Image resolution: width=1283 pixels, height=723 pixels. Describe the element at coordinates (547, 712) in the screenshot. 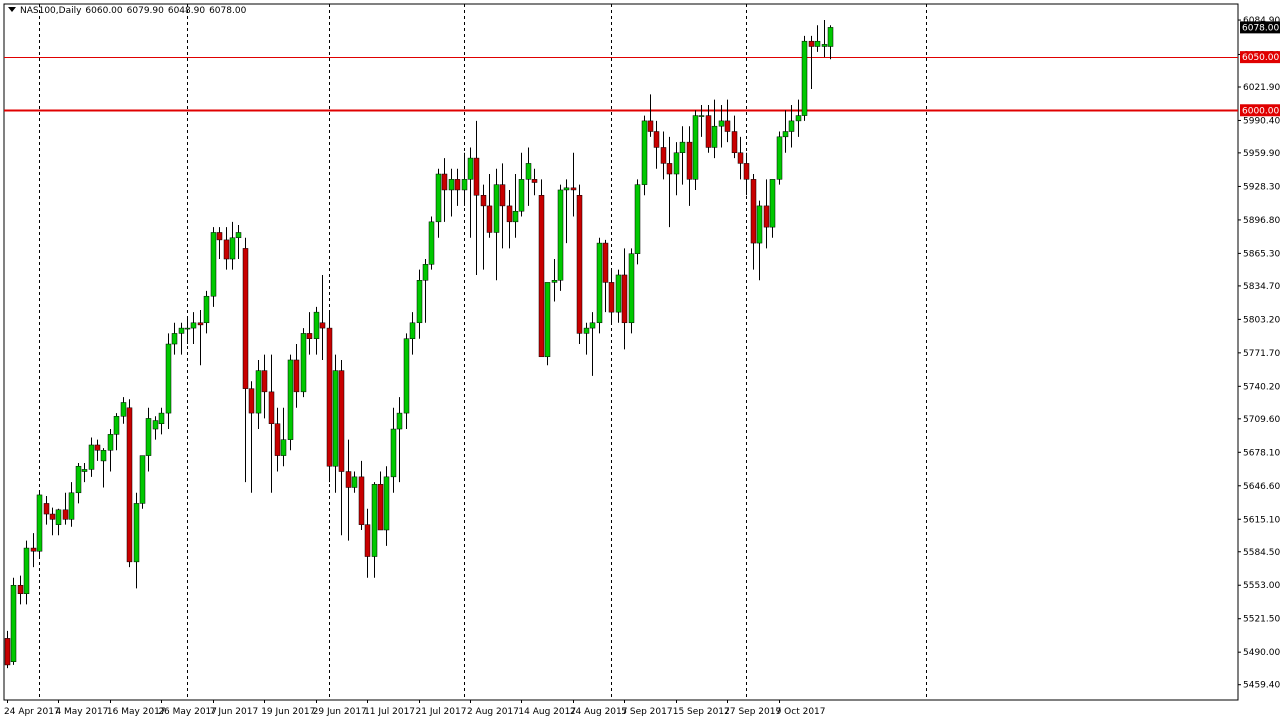

I see `x-tick-label: 14 Aug 2017` at that location.